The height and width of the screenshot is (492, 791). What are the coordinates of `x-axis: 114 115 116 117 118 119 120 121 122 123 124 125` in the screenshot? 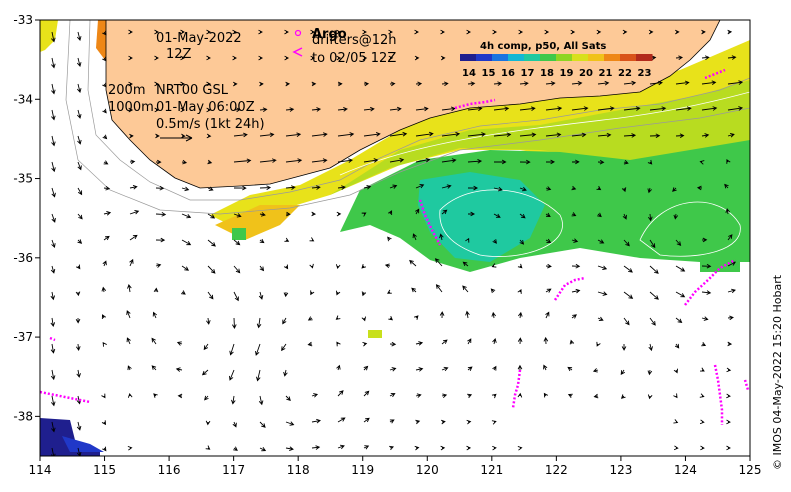 It's located at (395, 466).